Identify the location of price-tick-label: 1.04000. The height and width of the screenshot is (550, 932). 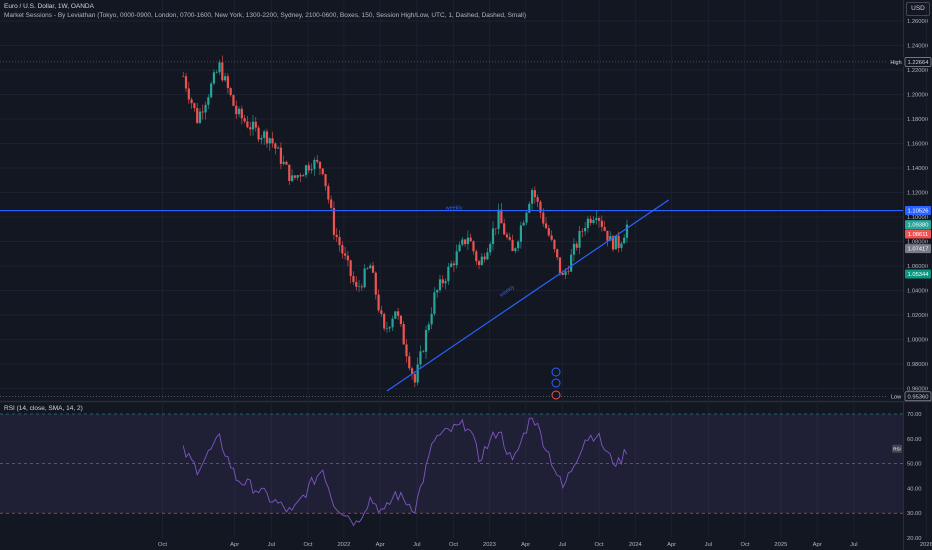
(917, 292).